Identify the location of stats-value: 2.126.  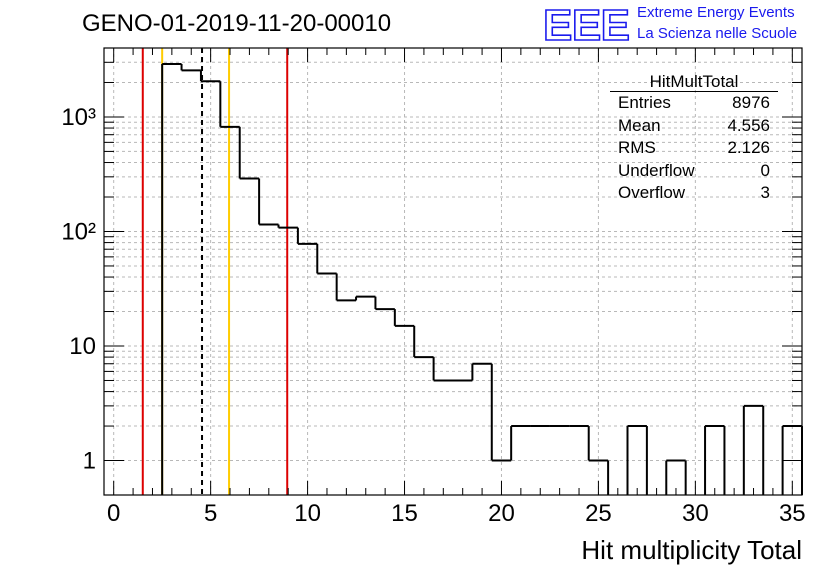
(748, 147).